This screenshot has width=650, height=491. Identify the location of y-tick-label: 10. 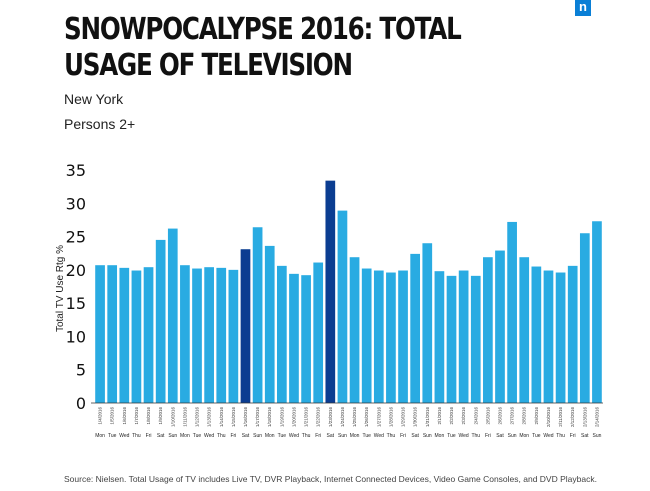
(76, 336).